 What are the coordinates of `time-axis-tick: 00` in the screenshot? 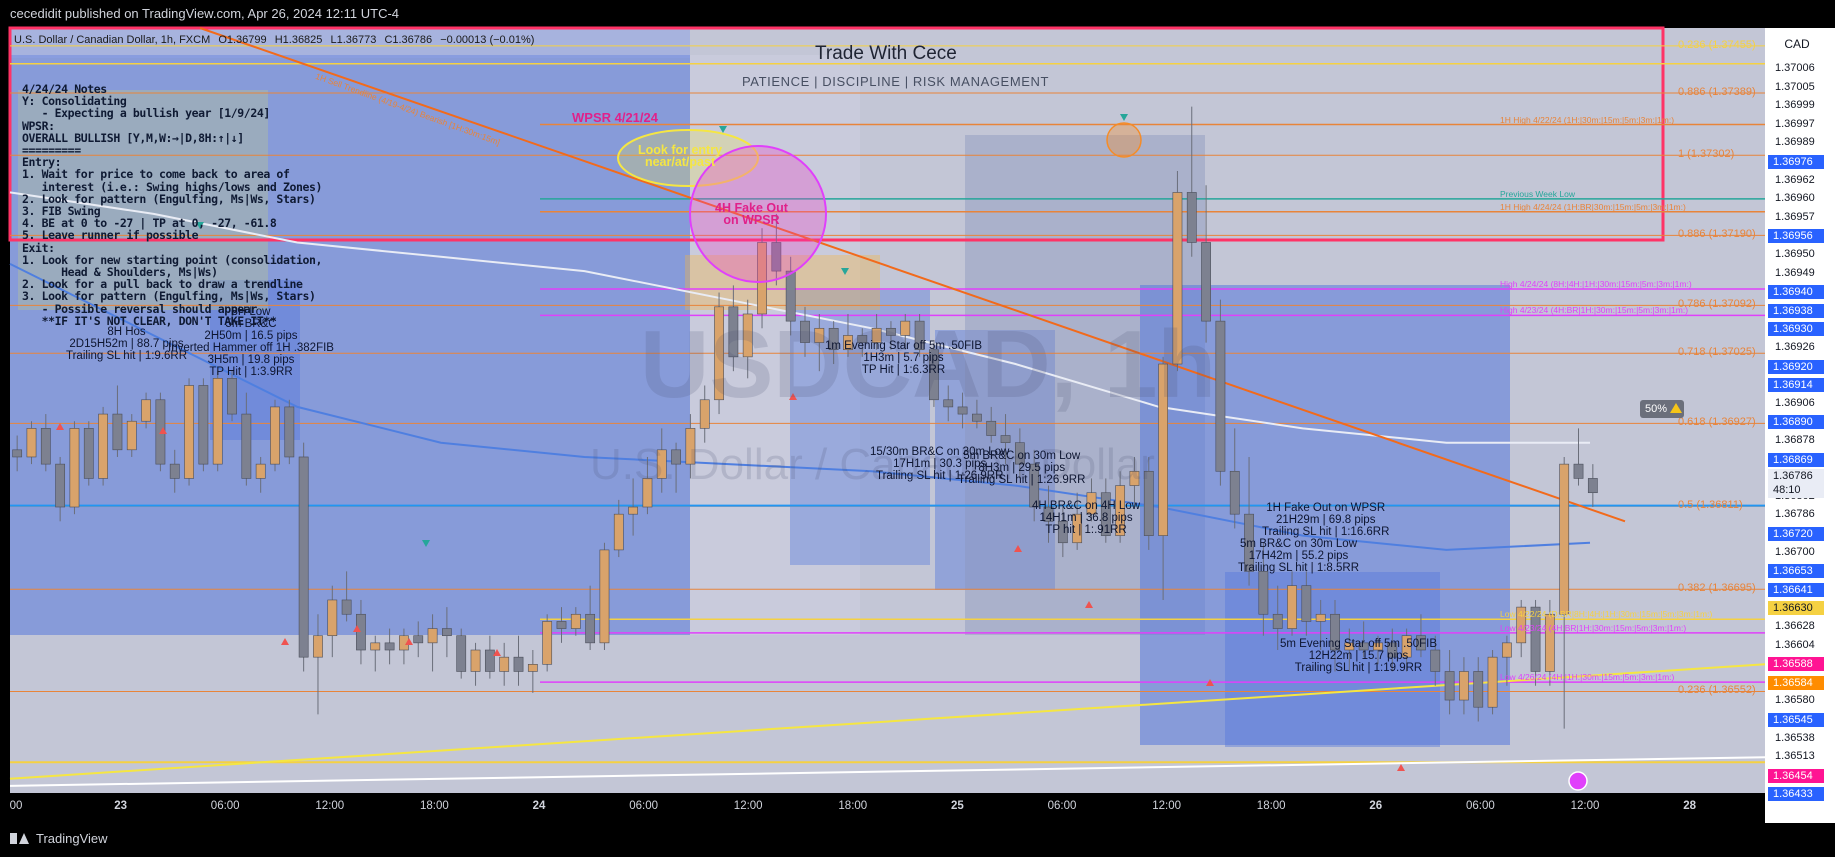 It's located at (16, 806).